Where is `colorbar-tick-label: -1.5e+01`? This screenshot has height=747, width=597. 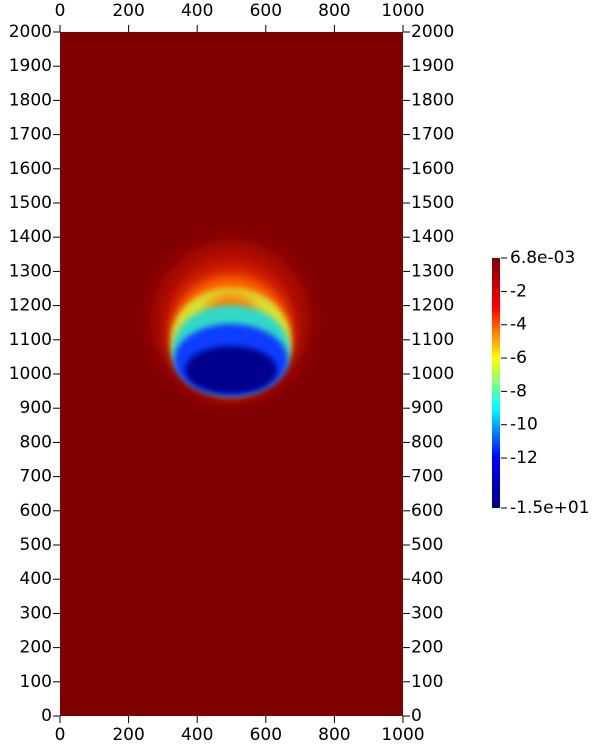
colorbar-tick-label: -1.5e+01 is located at coordinates (550, 508).